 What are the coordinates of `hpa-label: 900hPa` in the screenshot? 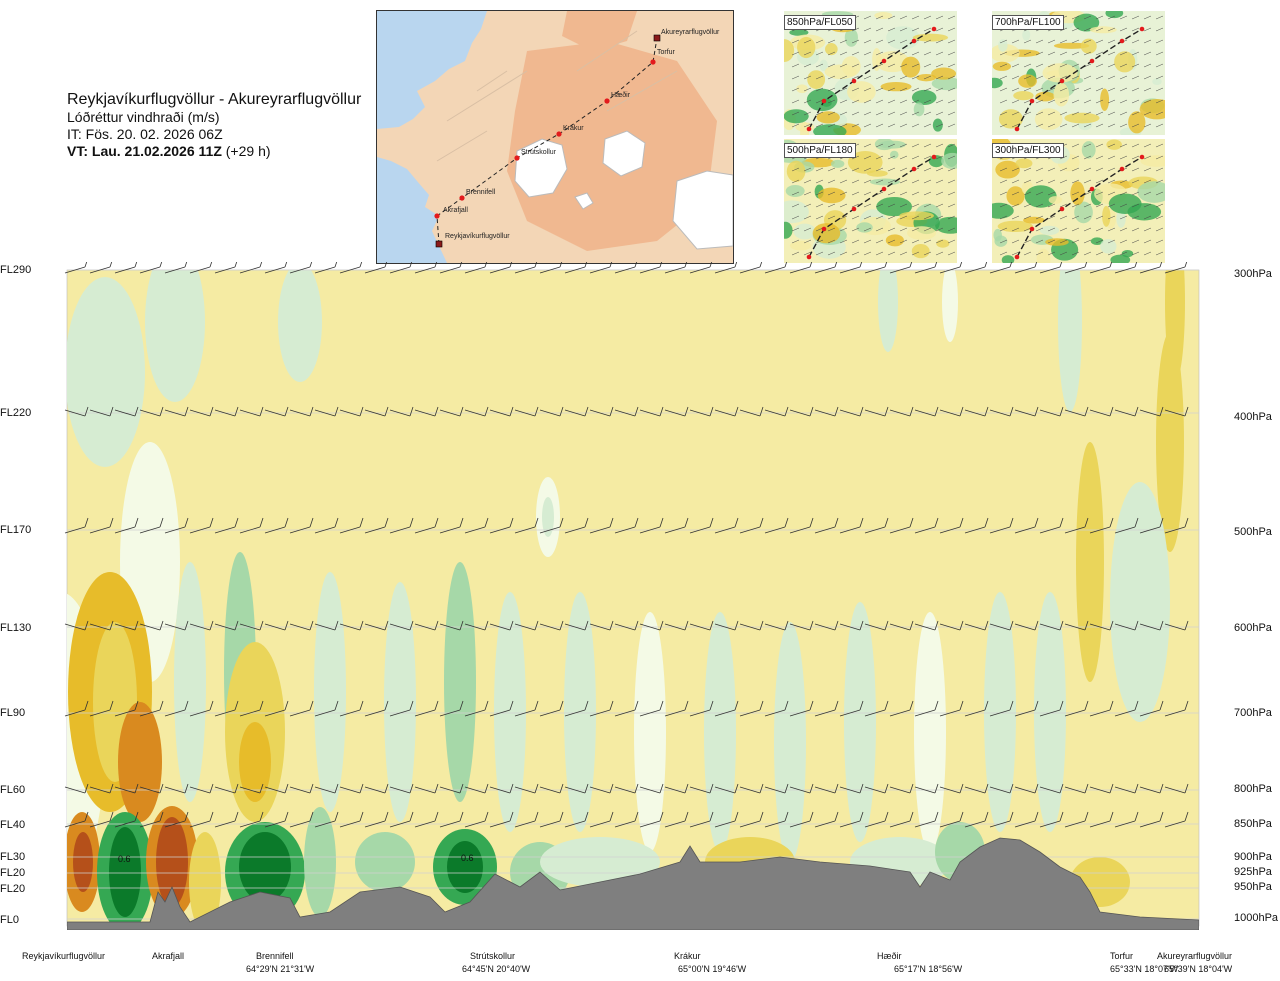 It's located at (1253, 857).